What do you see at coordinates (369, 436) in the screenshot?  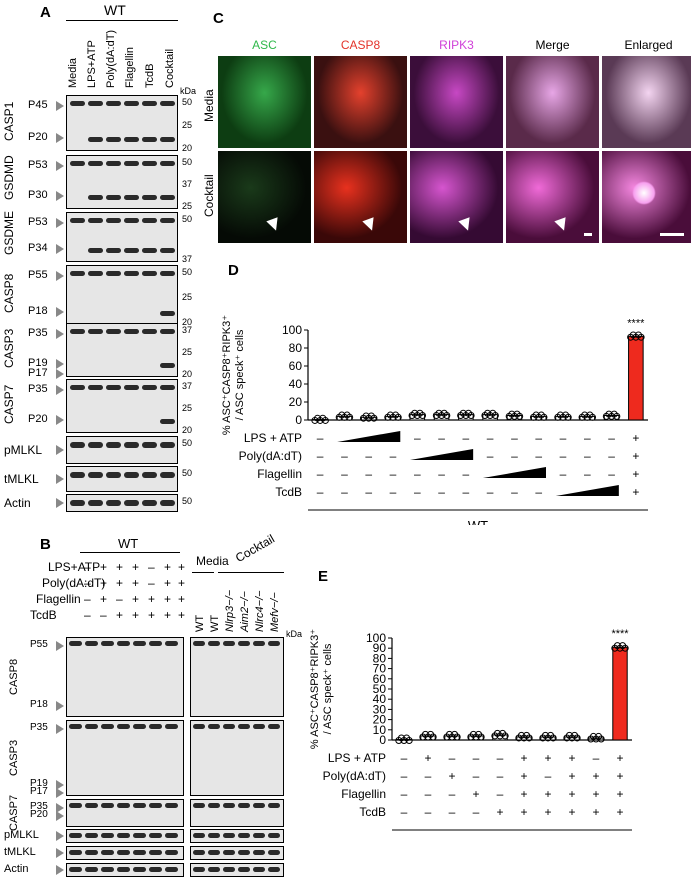 I see `concentration-ramp` at bounding box center [369, 436].